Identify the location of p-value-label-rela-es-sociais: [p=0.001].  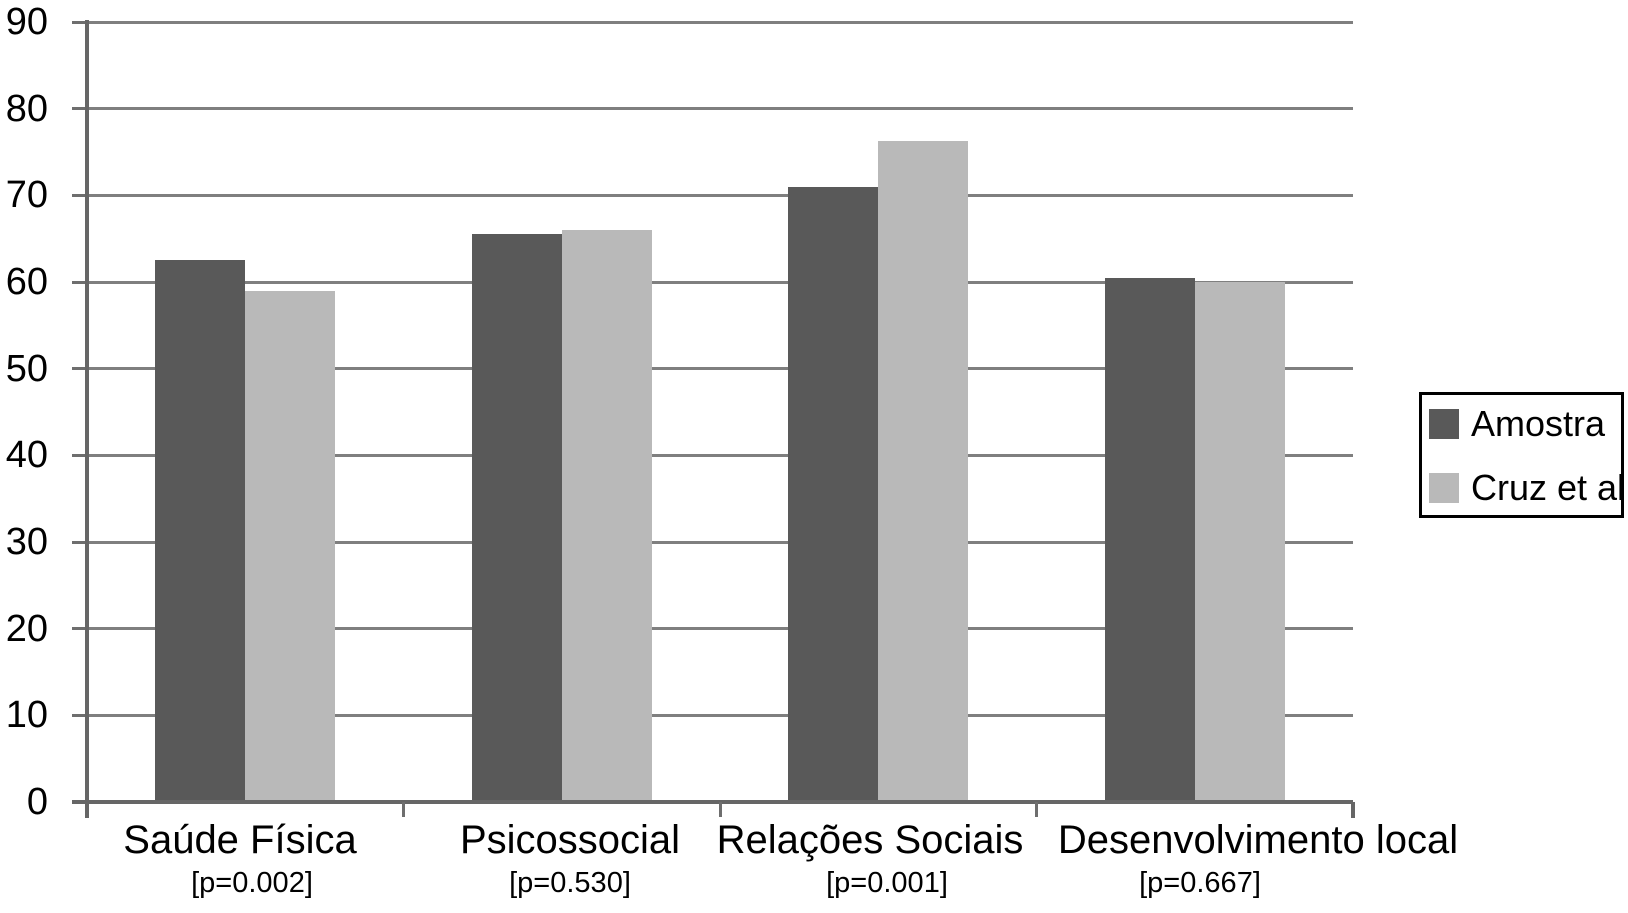
(887, 883).